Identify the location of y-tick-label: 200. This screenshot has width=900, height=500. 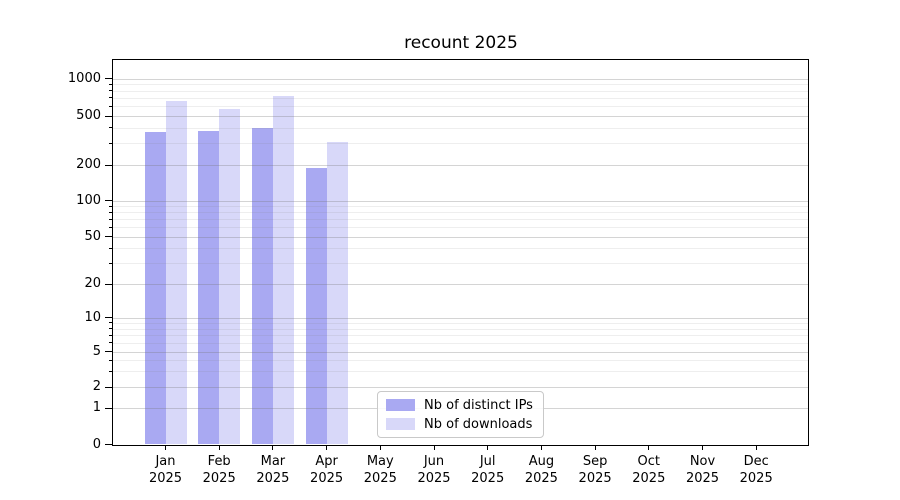
(88, 164).